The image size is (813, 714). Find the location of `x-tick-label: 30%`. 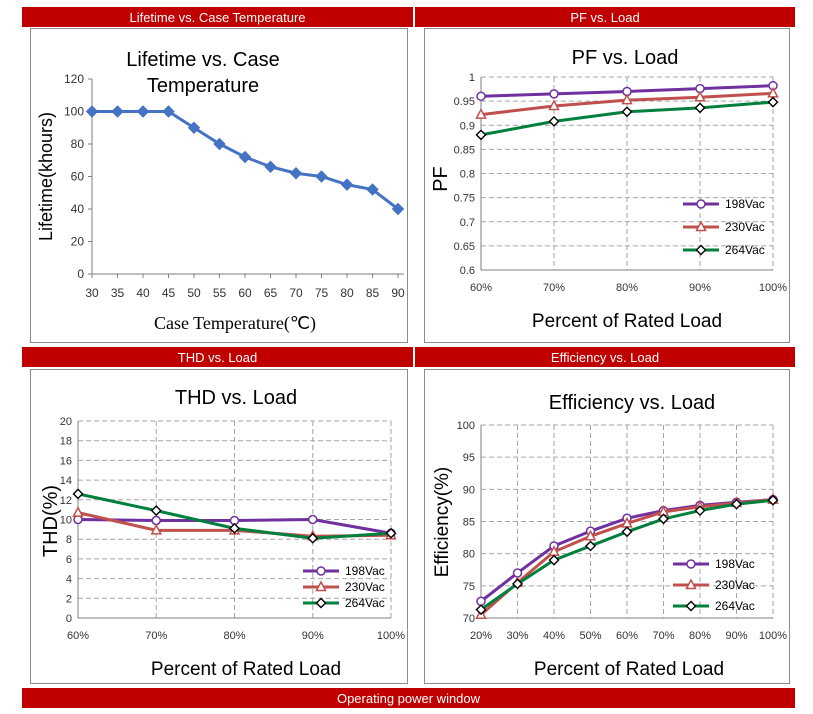

x-tick-label: 30% is located at coordinates (517, 636).